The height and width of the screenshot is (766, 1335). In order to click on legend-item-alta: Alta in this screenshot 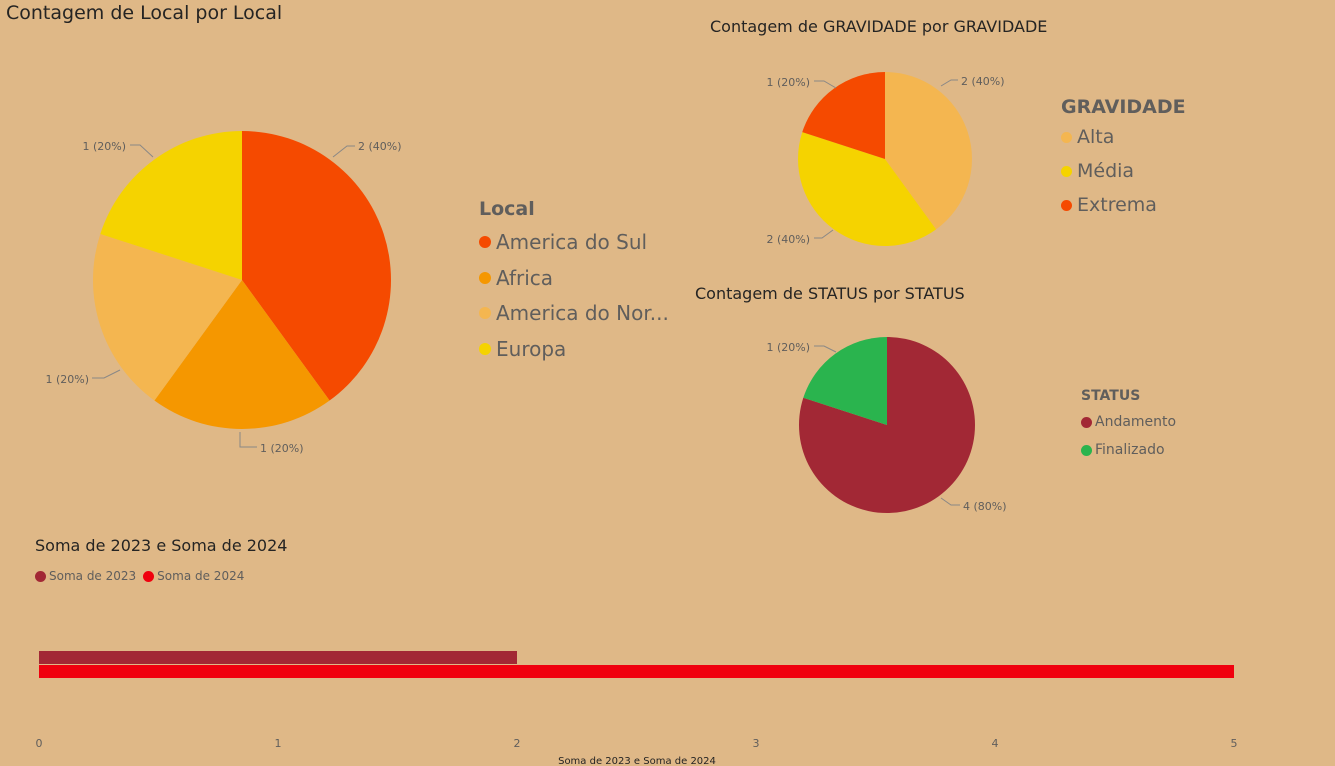, I will do `click(1123, 137)`.